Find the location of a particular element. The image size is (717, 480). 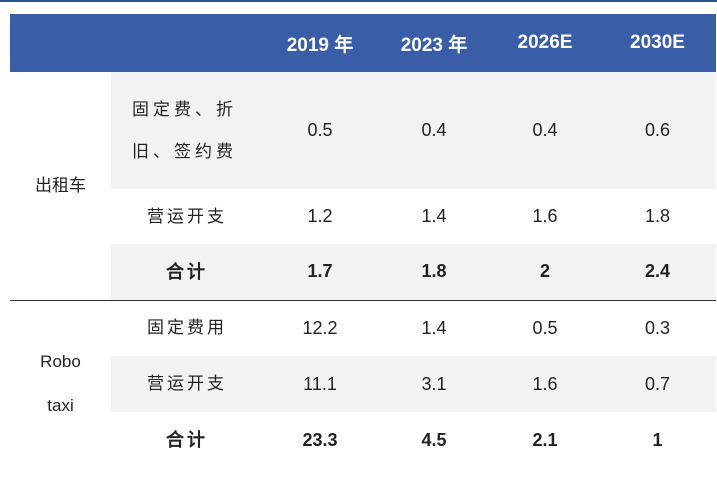

cell-value: 11.1 is located at coordinates (320, 384).